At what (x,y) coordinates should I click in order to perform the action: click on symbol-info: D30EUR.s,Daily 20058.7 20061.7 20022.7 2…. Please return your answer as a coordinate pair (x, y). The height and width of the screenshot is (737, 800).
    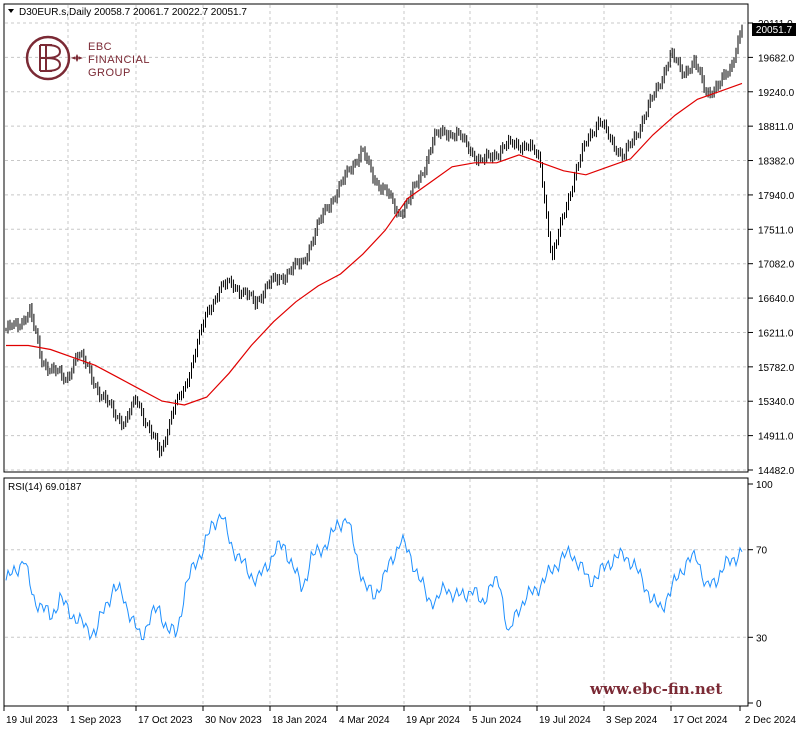
    Looking at the image, I should click on (133, 12).